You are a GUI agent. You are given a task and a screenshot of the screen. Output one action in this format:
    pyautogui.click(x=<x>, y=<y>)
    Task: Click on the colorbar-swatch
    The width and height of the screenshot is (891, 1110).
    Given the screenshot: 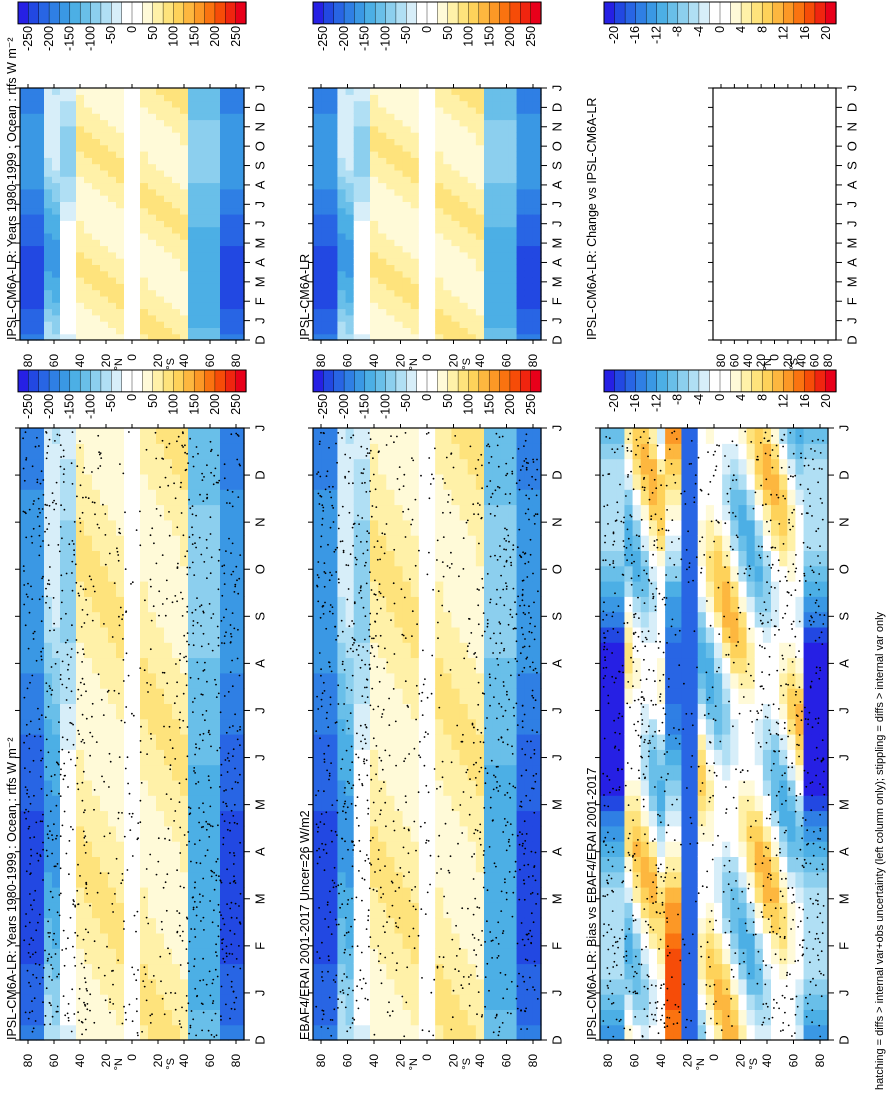 What is the action you would take?
    pyautogui.click(x=168, y=381)
    